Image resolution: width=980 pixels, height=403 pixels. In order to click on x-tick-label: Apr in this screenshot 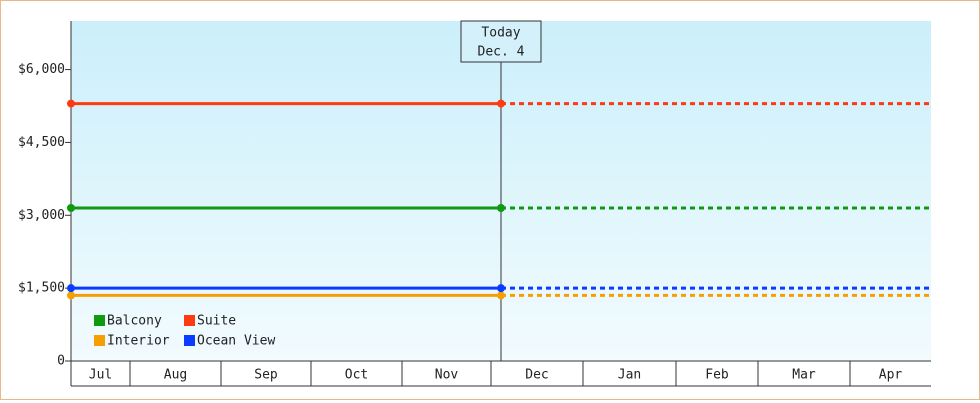, I will do `click(891, 375)`.